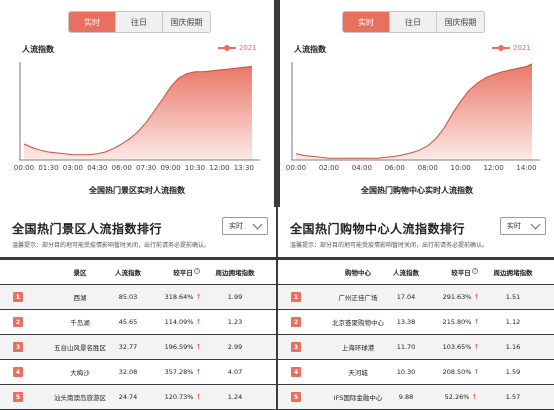 This screenshot has width=554, height=410. I want to click on table-row: 5 汕头南澳岛旅游区 24.74 120.73% ↑ 1.24, so click(138, 397).